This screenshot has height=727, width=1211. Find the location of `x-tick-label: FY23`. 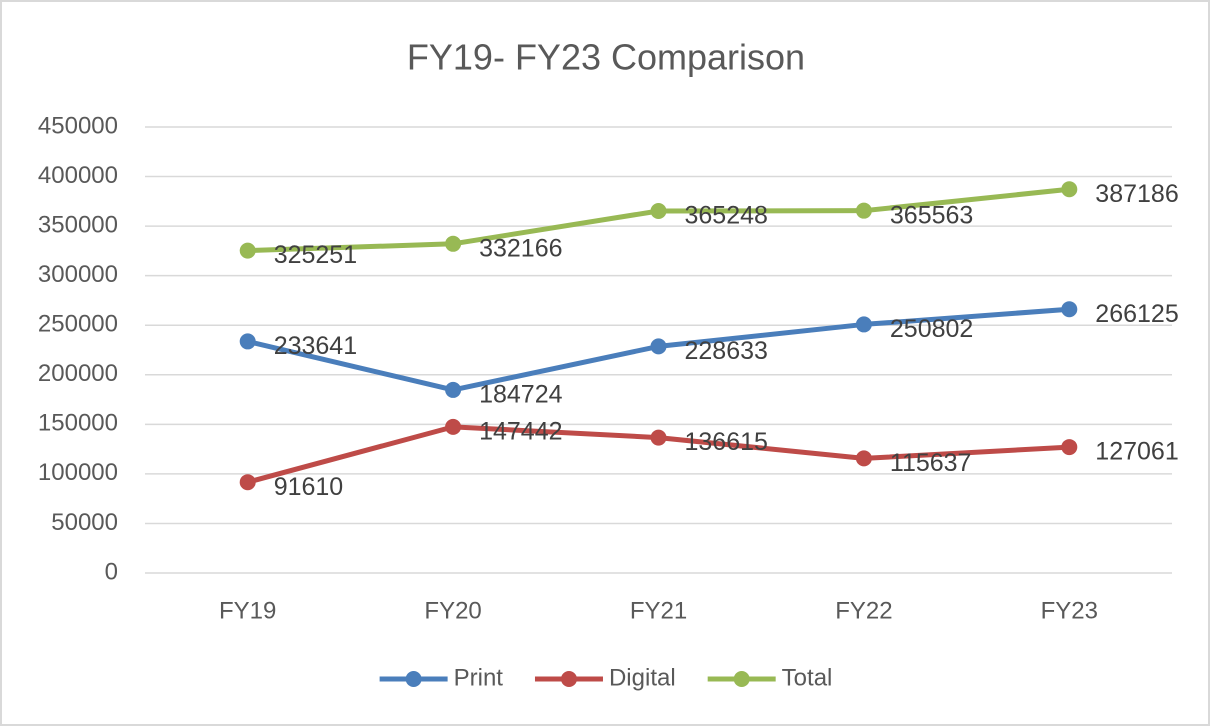

x-tick-label: FY23 is located at coordinates (1069, 610).